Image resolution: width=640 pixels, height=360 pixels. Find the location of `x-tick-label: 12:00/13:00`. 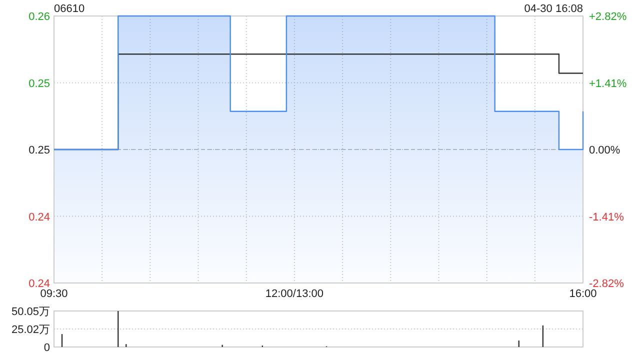

x-tick-label: 12:00/13:00 is located at coordinates (294, 294).